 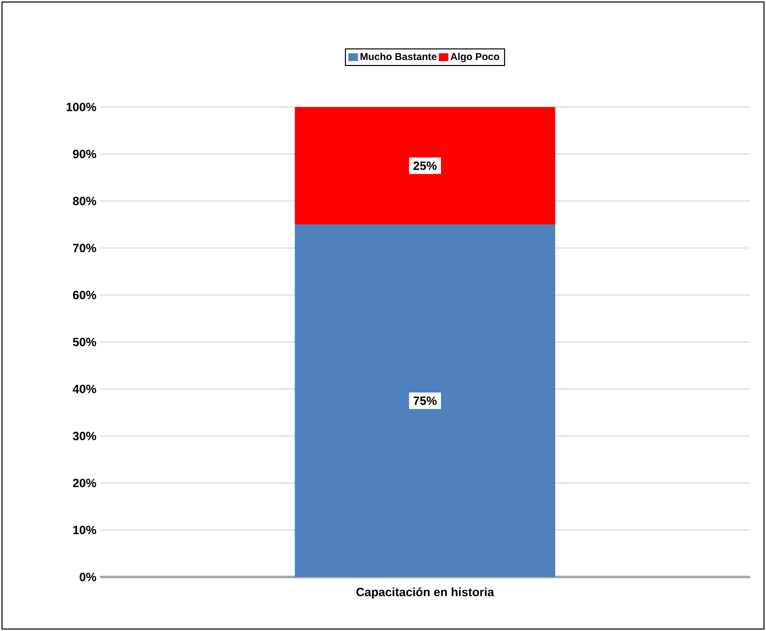 I want to click on y-tick-label: 90%, so click(x=84, y=154).